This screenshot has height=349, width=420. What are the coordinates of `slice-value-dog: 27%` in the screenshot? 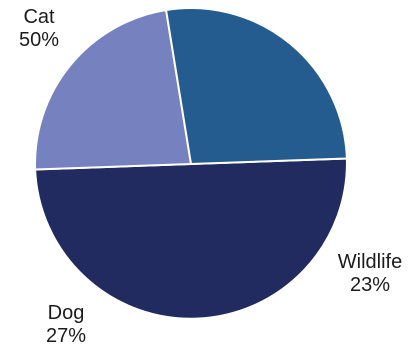 It's located at (66, 336).